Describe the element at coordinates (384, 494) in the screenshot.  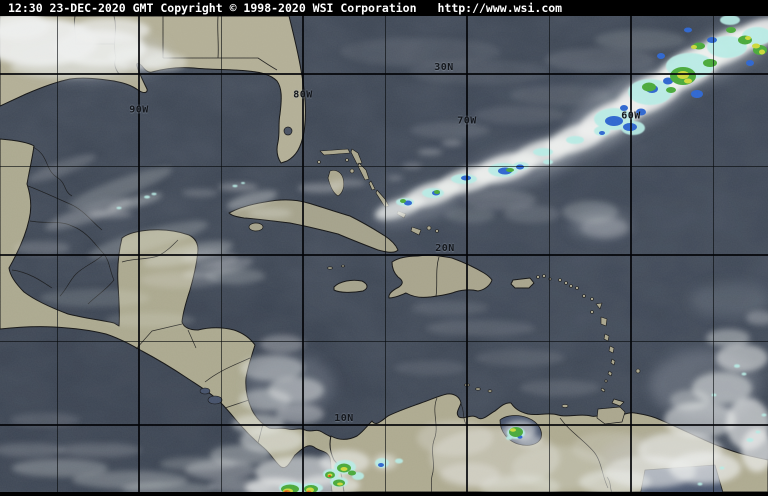
I see `footer-bar` at that location.